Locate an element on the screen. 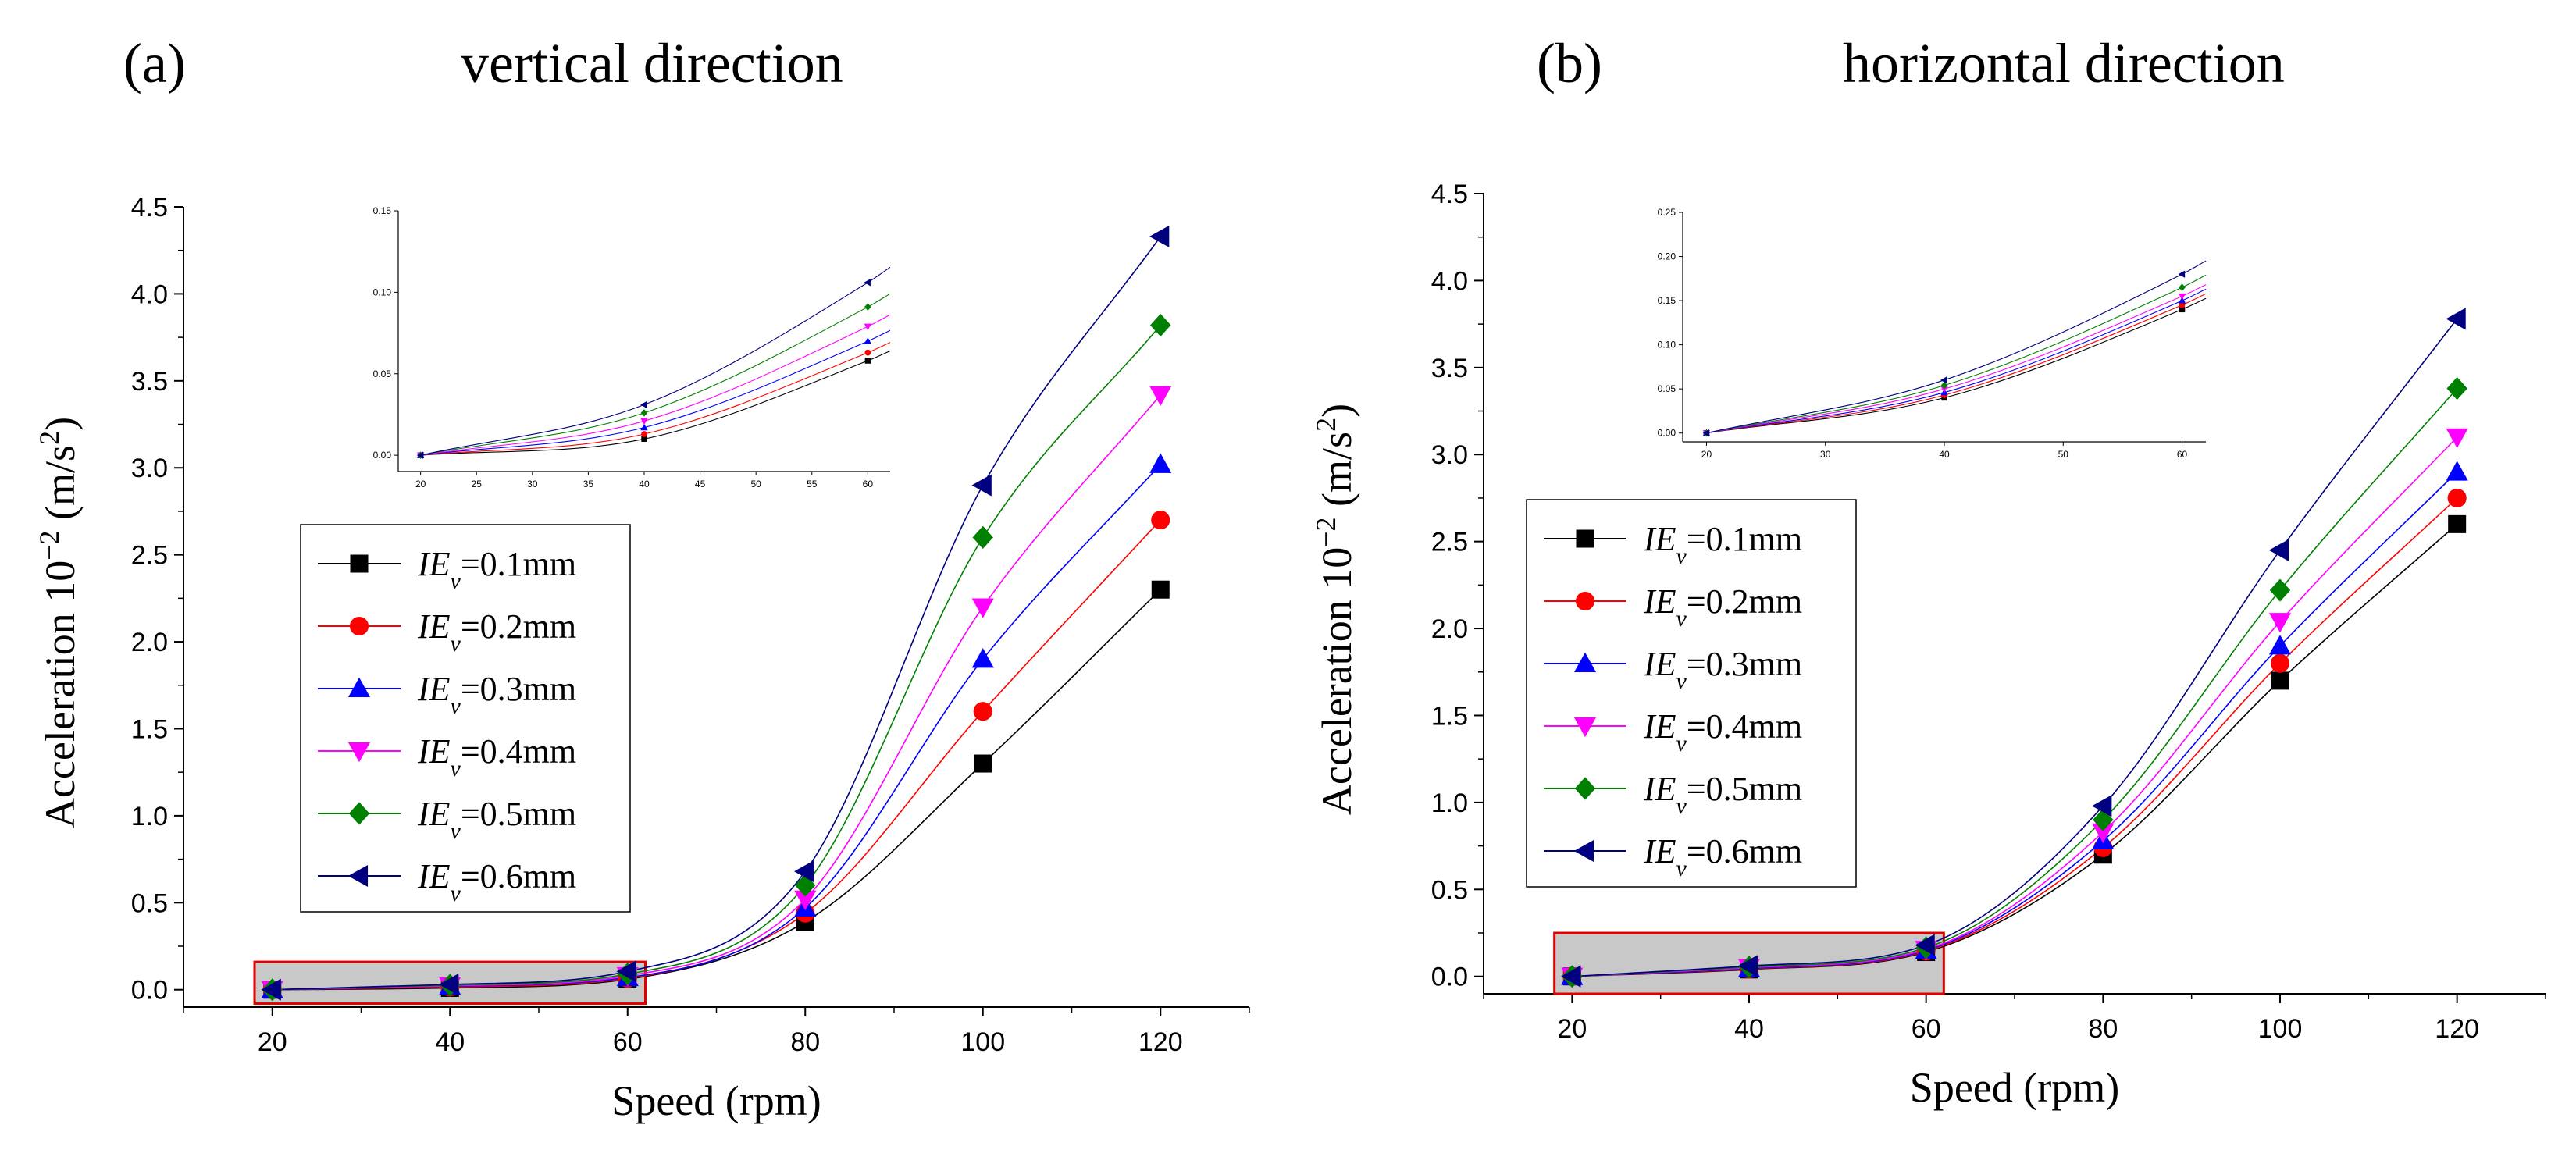 Image resolution: width=2576 pixels, height=1164 pixels. inset-x-tick-label: 45 is located at coordinates (700, 484).